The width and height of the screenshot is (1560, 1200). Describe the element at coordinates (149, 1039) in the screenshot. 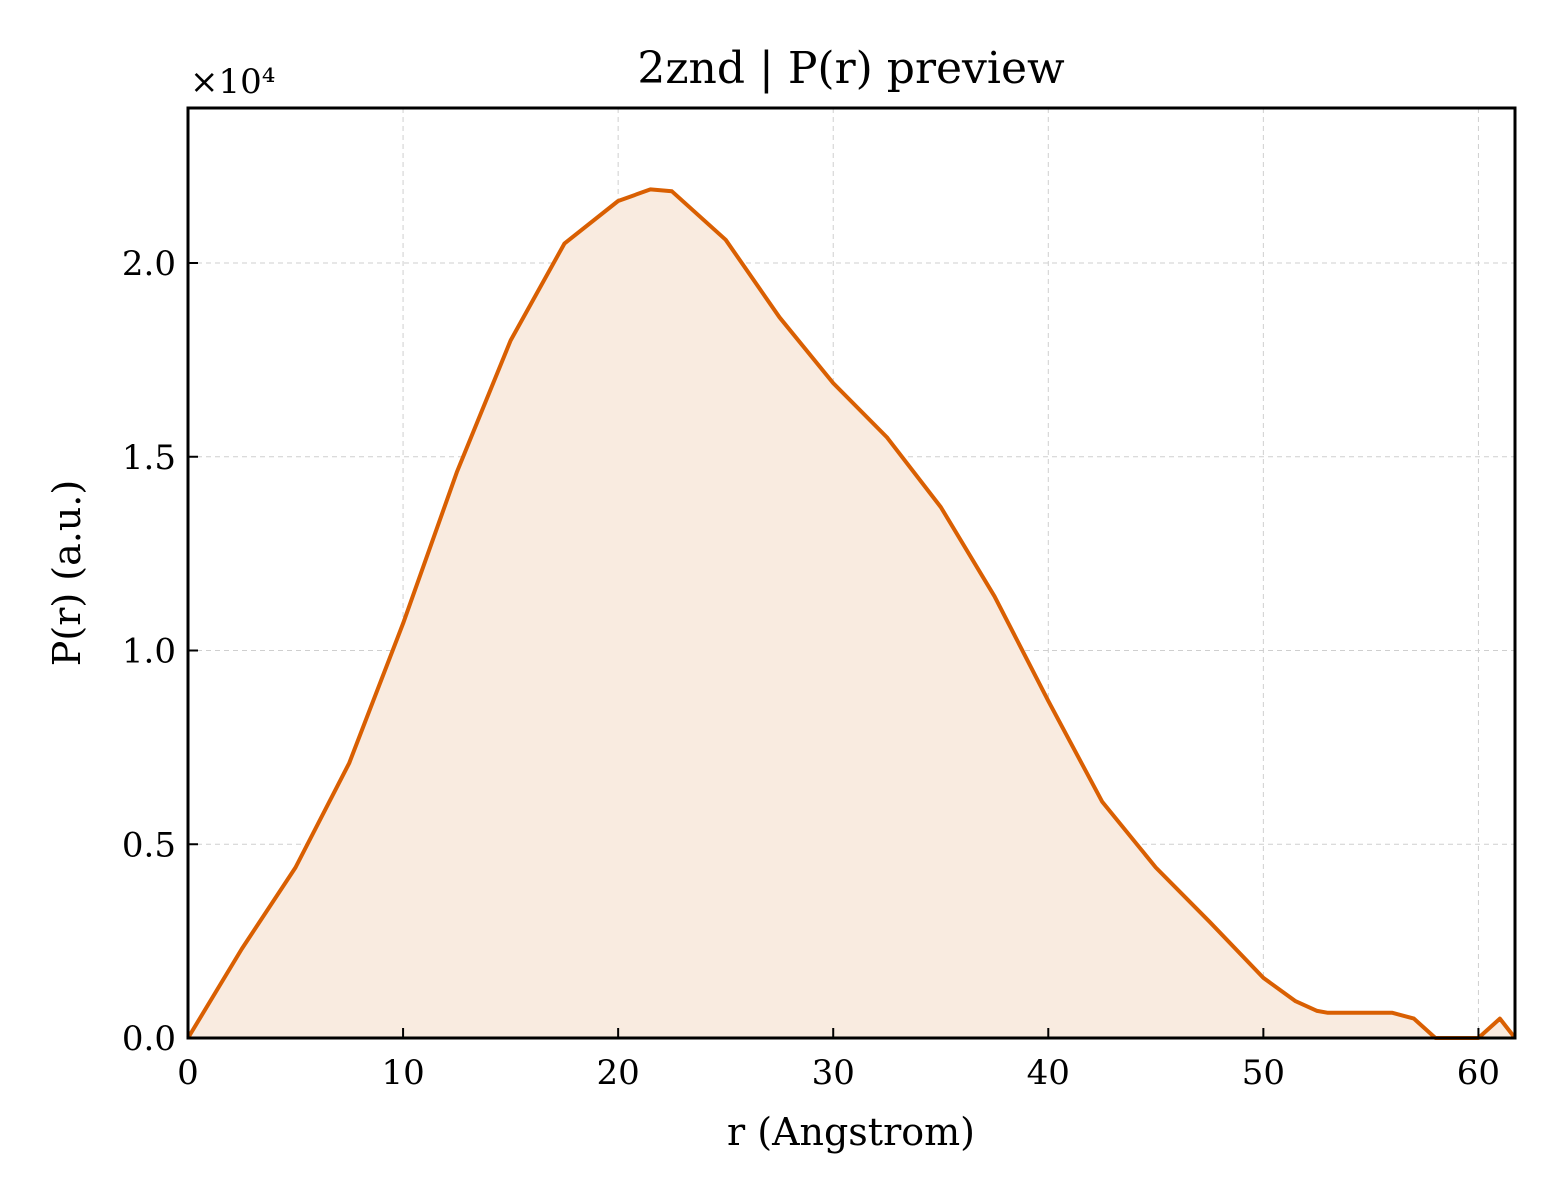

I see `y-tick-label: 0.0` at that location.